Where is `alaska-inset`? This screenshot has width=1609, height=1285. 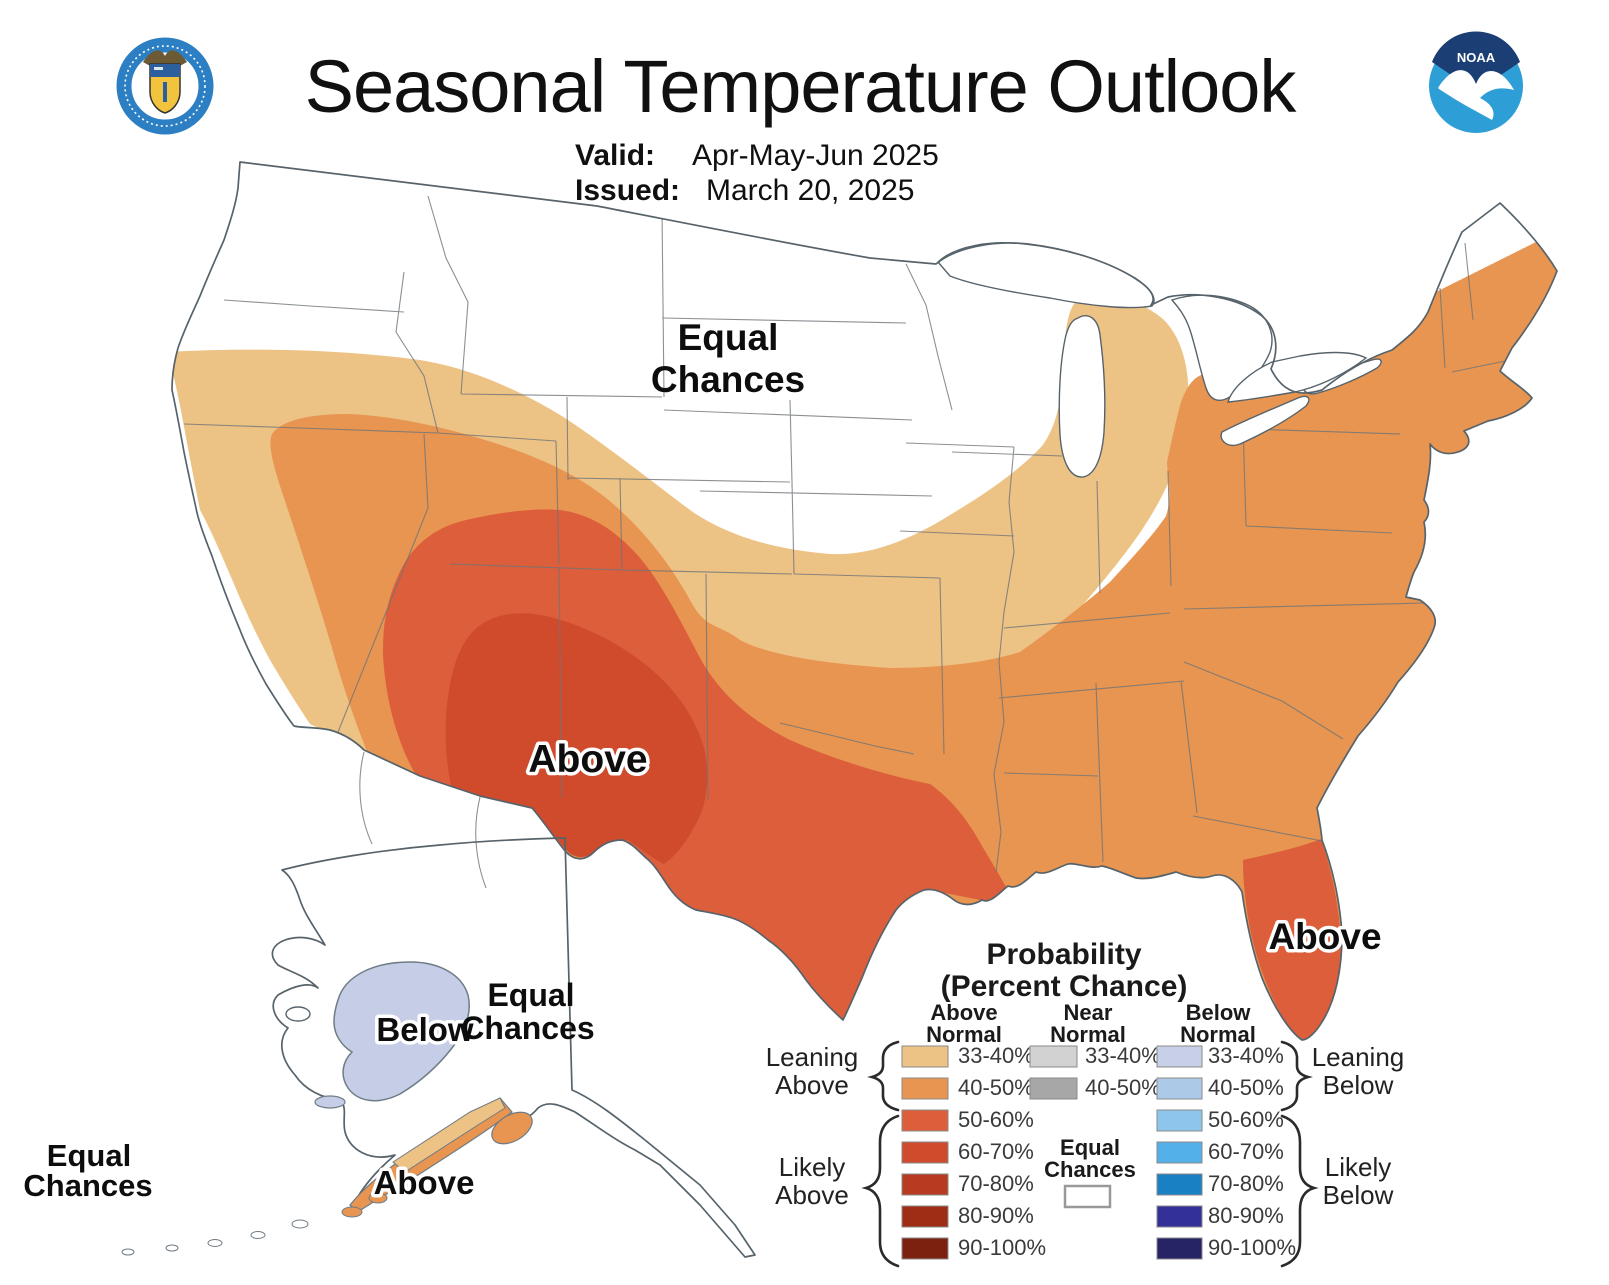 alaska-inset is located at coordinates (438, 1047).